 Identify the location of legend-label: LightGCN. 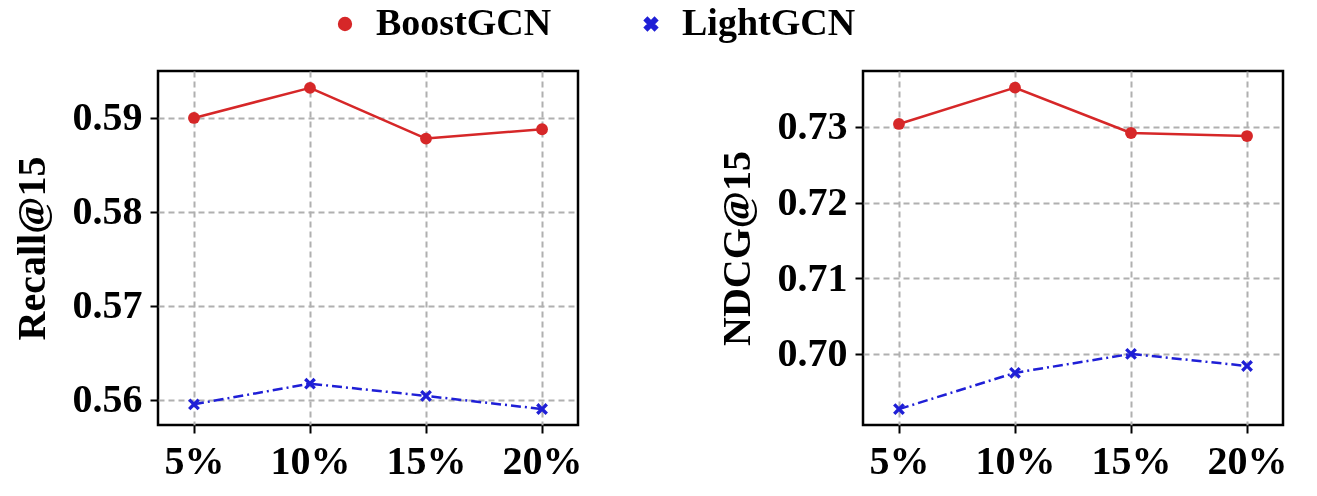
(769, 22).